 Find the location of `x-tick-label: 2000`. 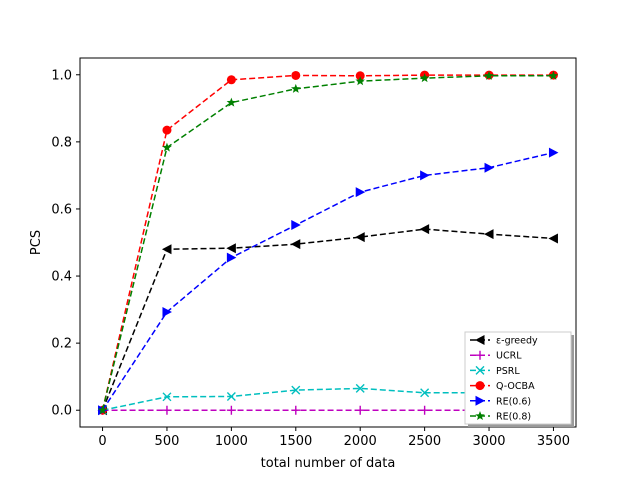

x-tick-label: 2000 is located at coordinates (360, 441).